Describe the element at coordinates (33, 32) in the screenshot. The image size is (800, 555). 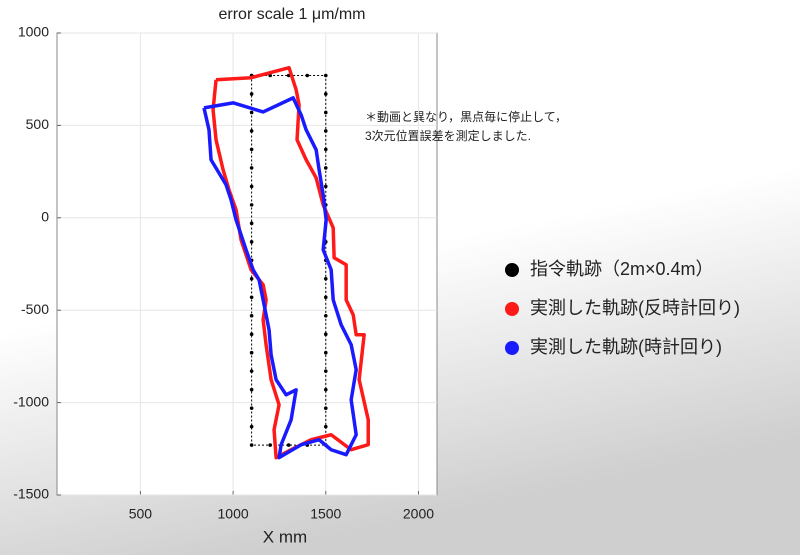
I see `y-tick-label: 1000` at that location.